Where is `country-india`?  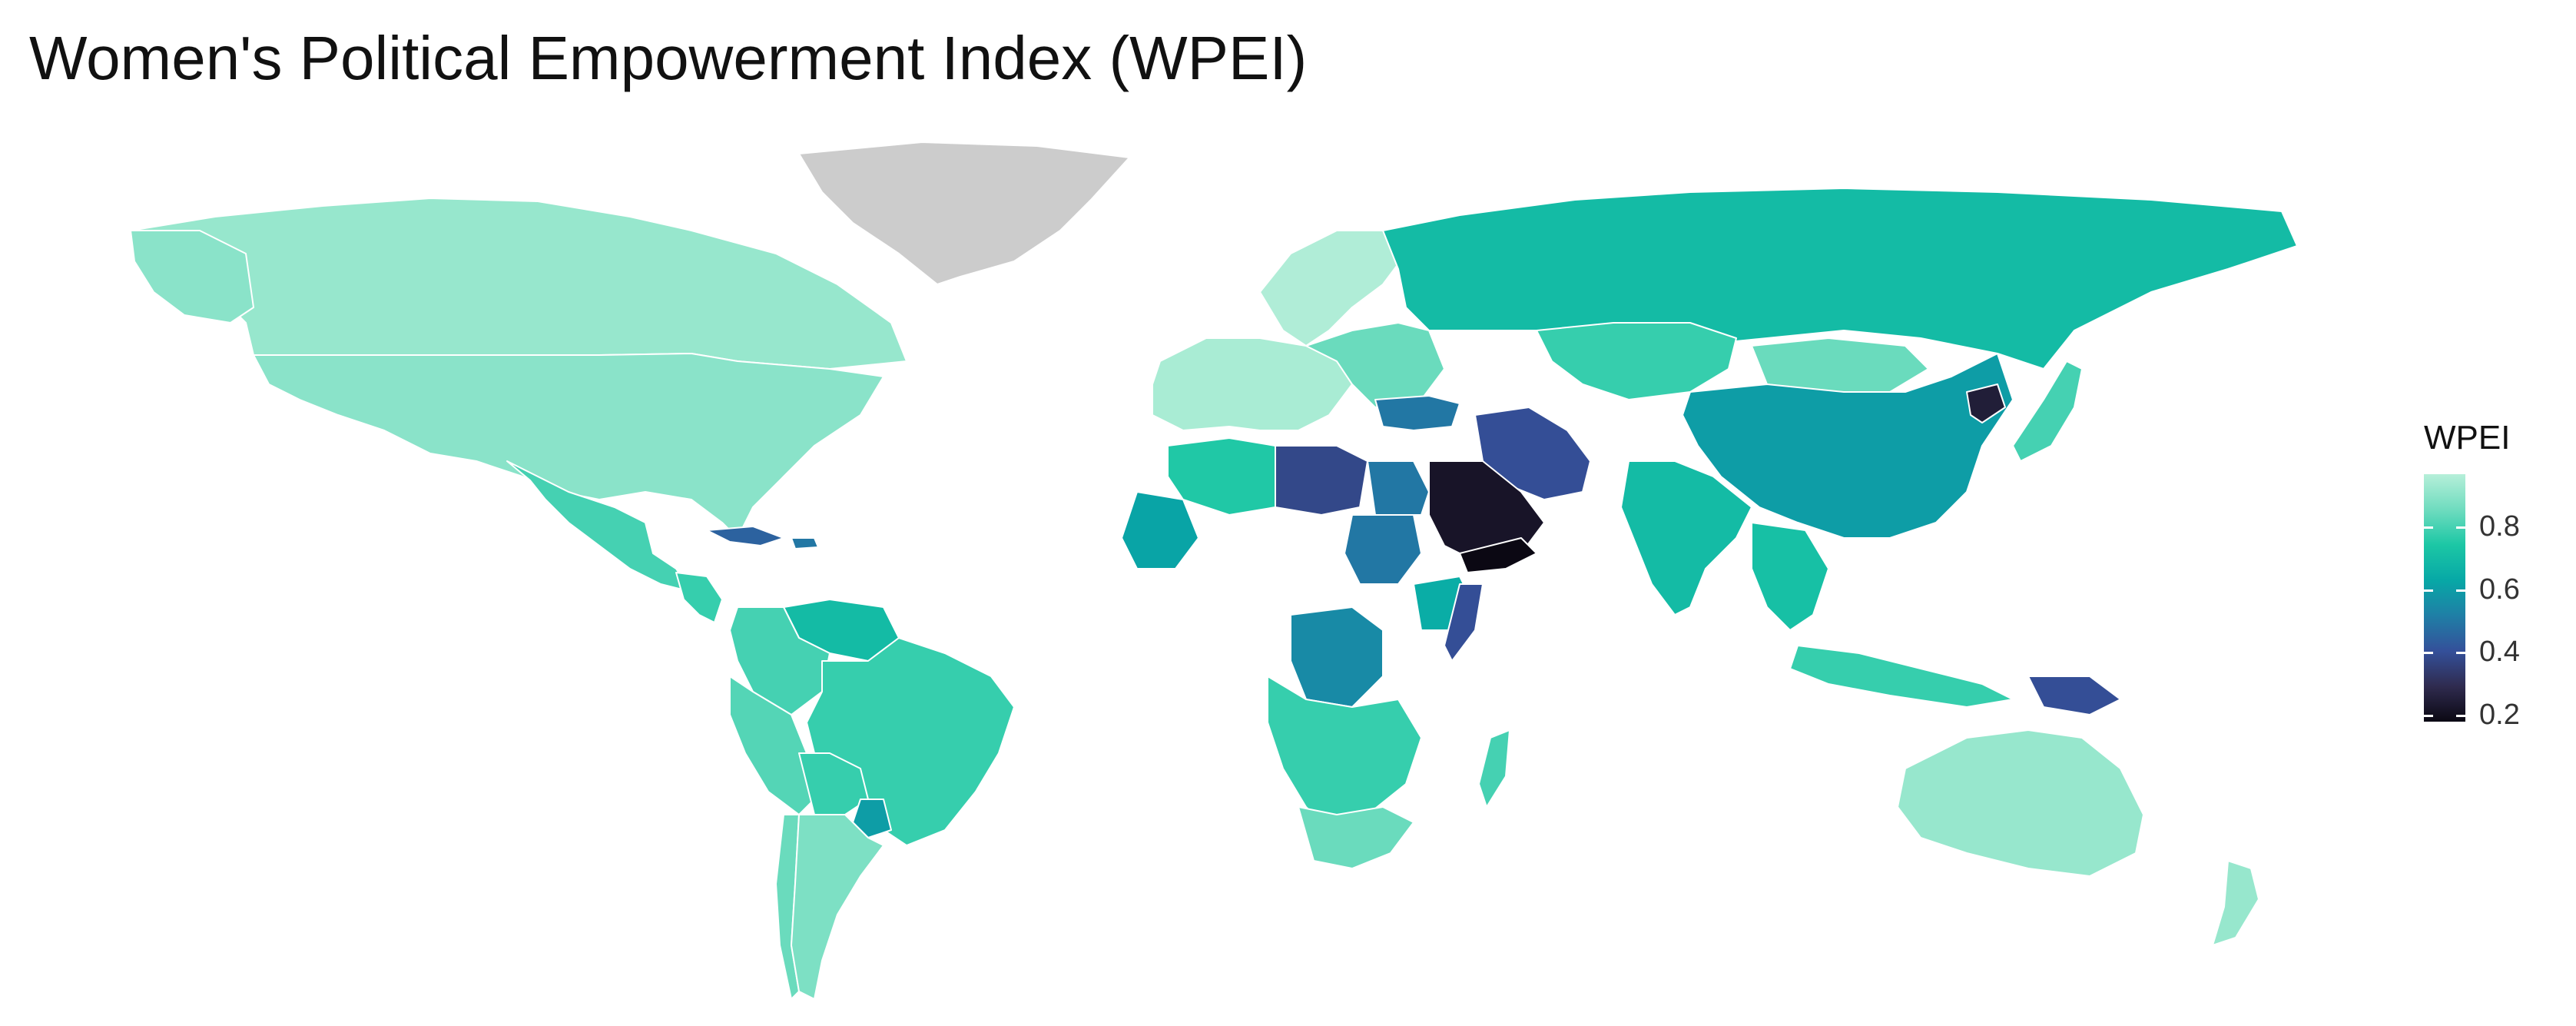
country-india is located at coordinates (1686, 538).